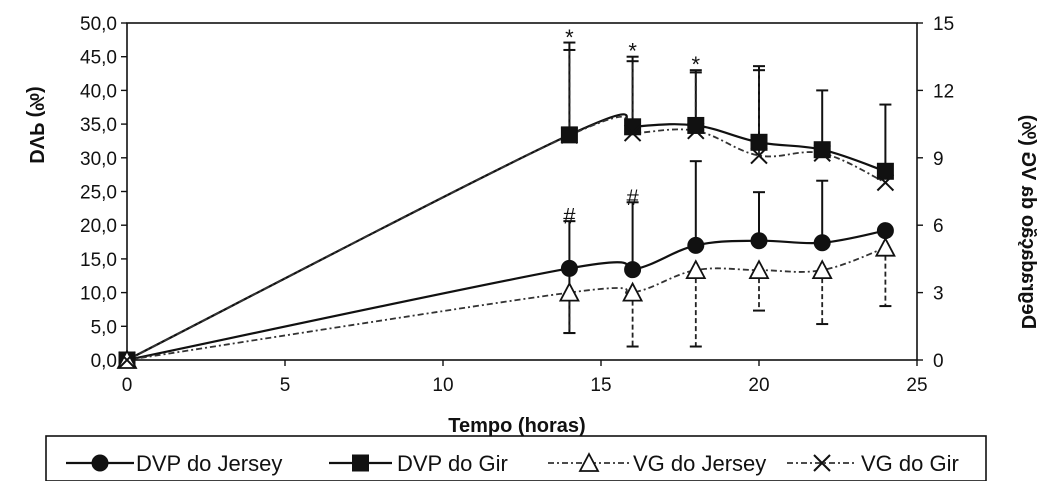 This screenshot has width=1040, height=486. I want to click on x-tick-label: 0, so click(127, 385).